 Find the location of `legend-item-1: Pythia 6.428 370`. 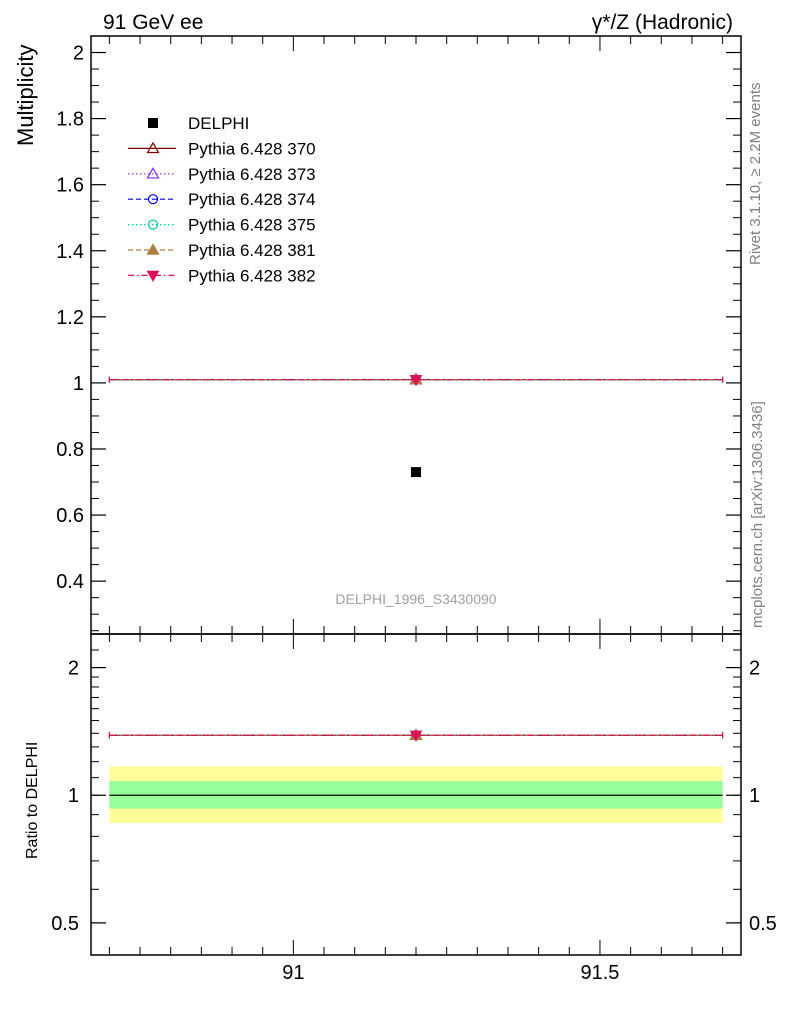

legend-item-1: Pythia 6.428 370 is located at coordinates (222, 148).